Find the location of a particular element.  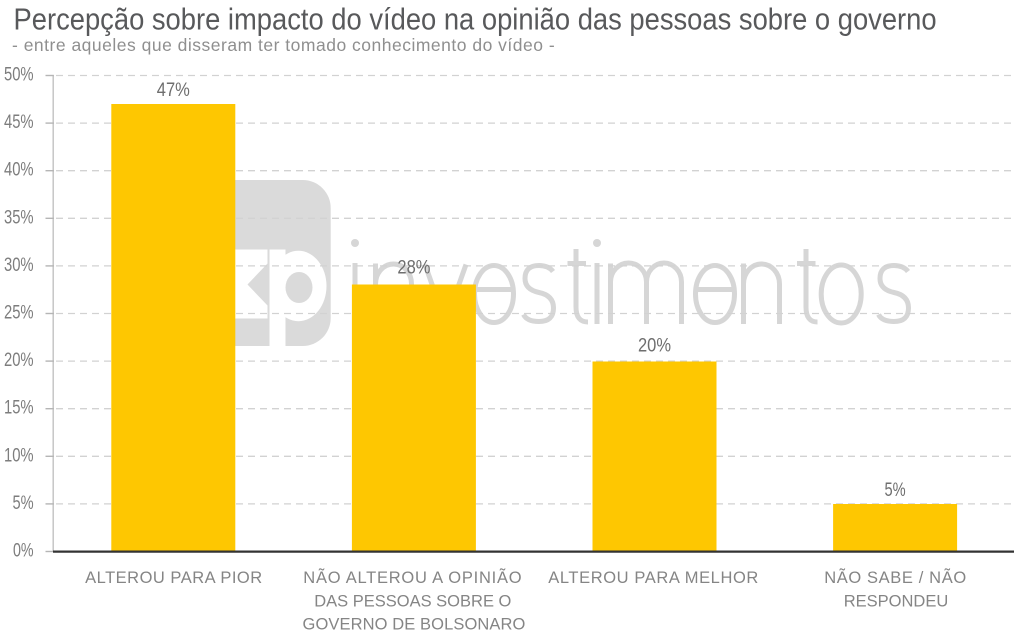

svg-text: RESPONDEU is located at coordinates (896, 601).